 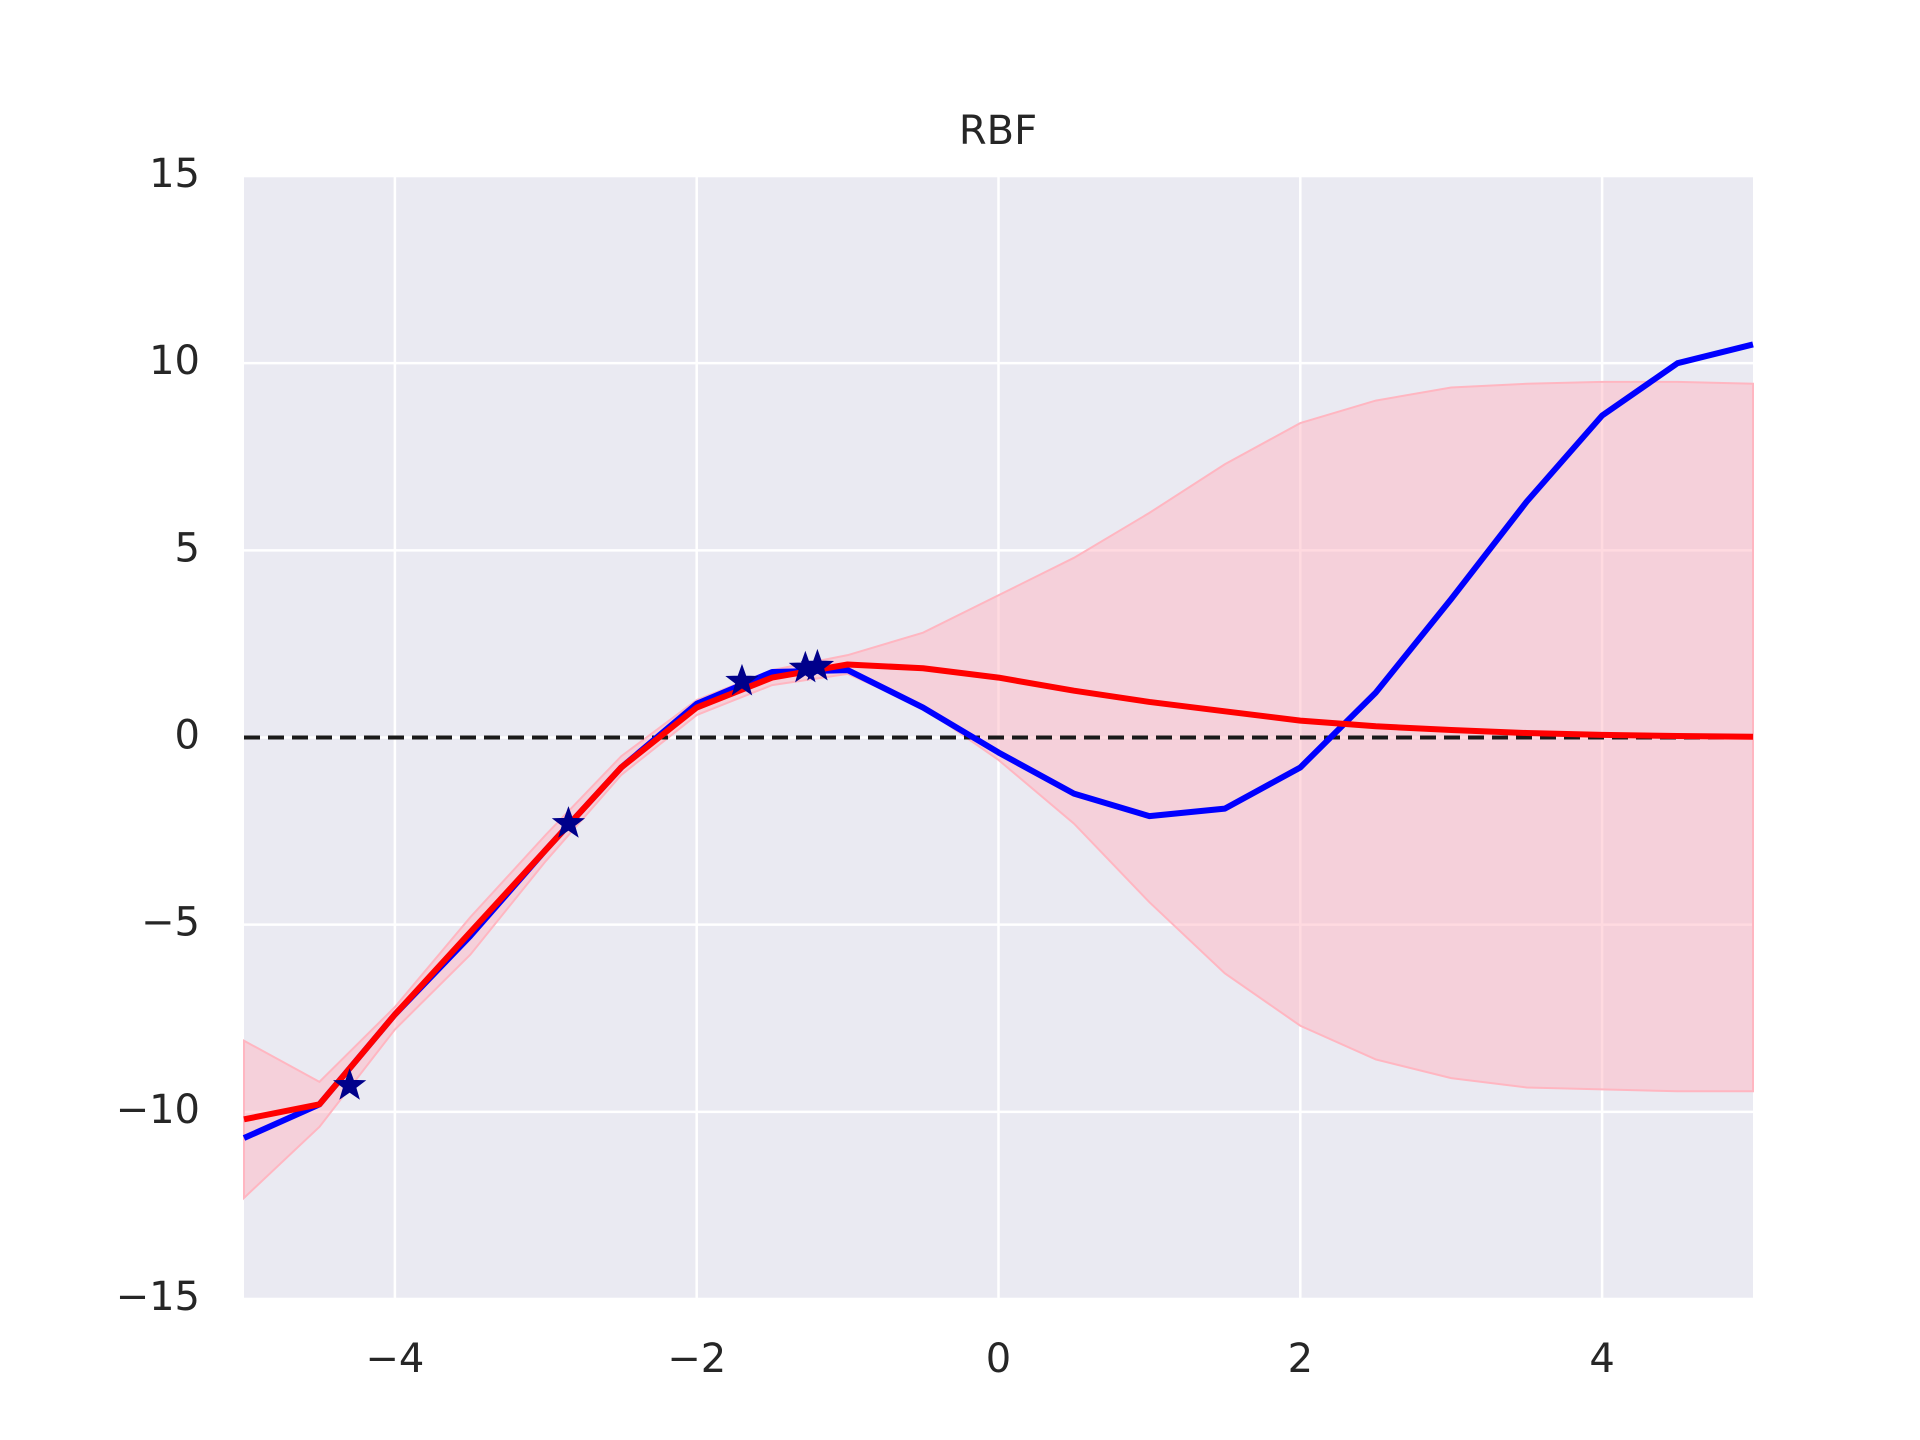 I want to click on y-tick-label: −10, so click(x=158, y=1110).